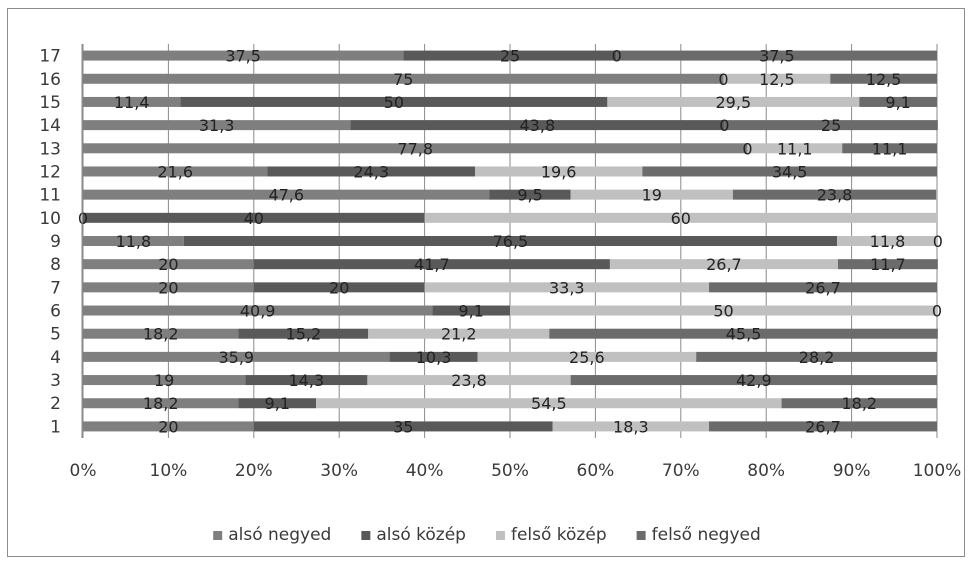 This screenshot has height=567, width=974. I want to click on data-label: 10,3, so click(434, 357).